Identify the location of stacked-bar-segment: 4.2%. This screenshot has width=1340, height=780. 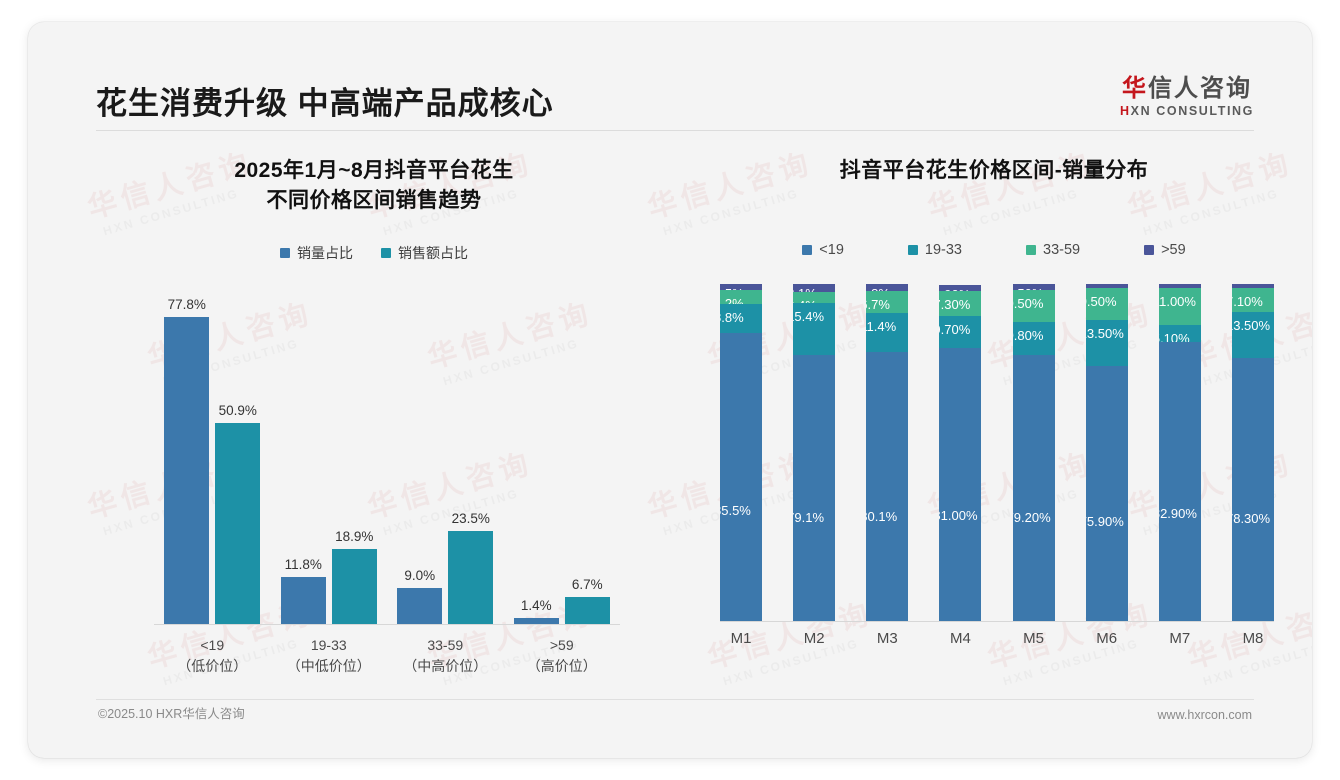
(741, 296).